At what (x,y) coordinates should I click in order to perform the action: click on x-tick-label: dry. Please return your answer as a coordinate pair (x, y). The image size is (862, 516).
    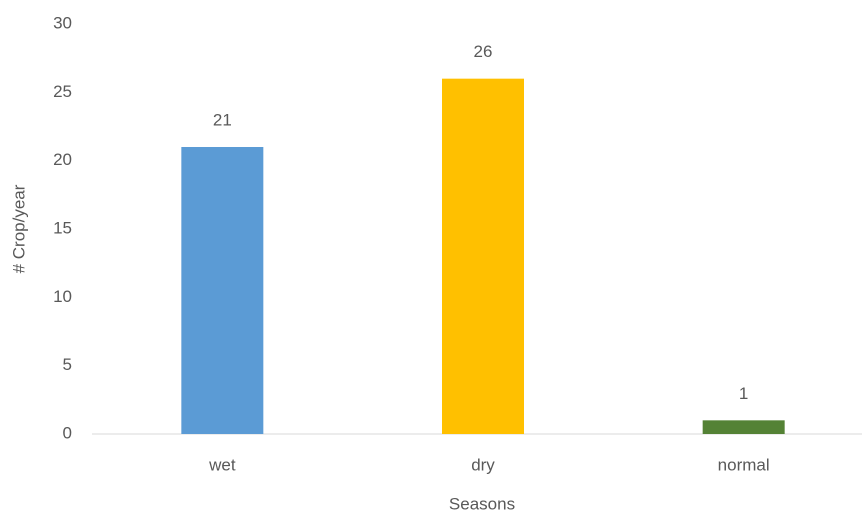
    Looking at the image, I should click on (483, 464).